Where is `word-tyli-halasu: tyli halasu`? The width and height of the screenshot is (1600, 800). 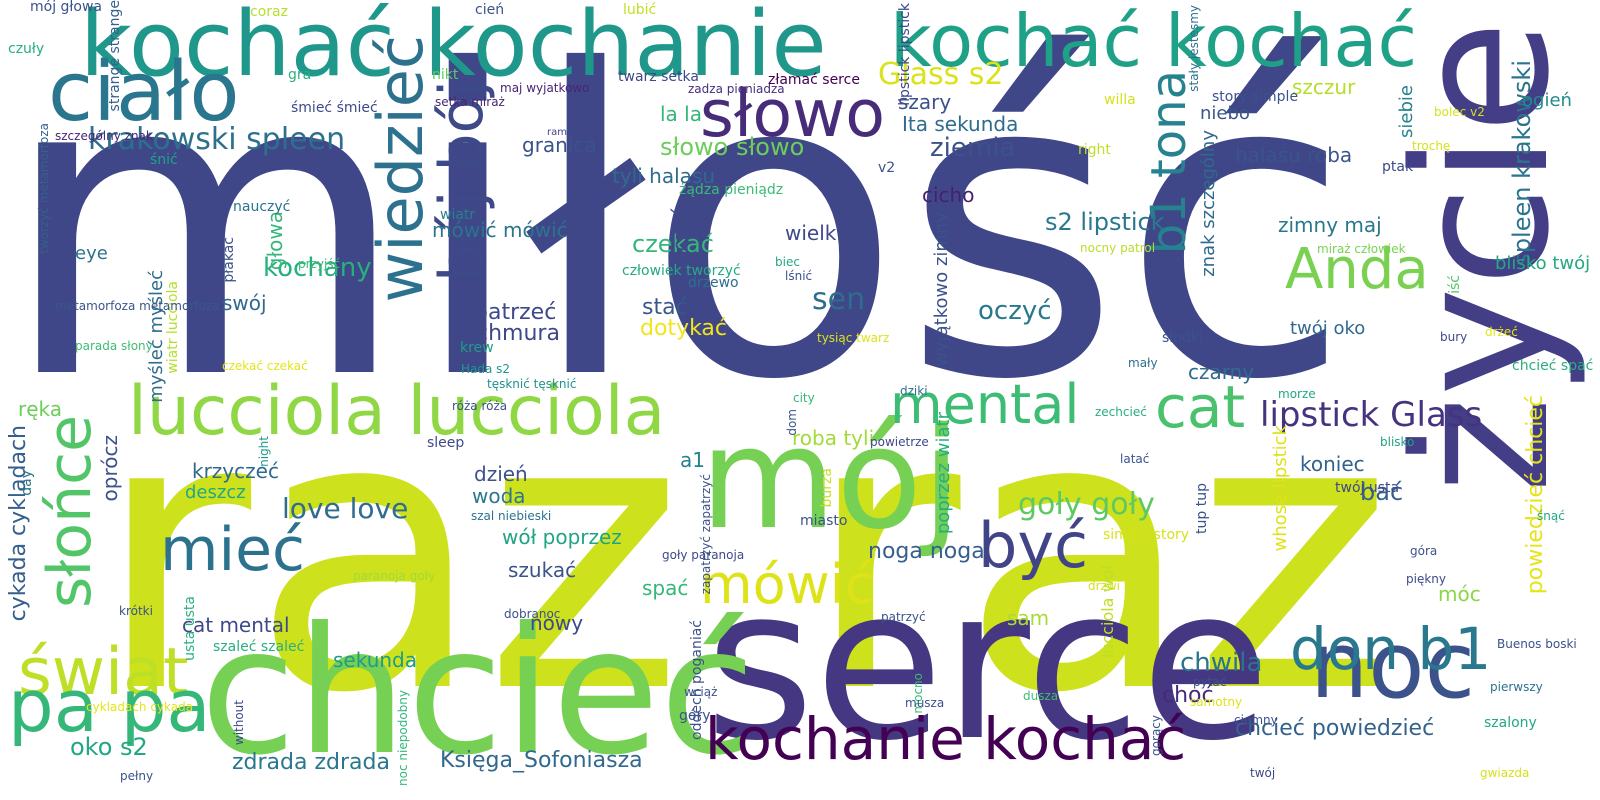 word-tyli-halasu: tyli halasu is located at coordinates (663, 176).